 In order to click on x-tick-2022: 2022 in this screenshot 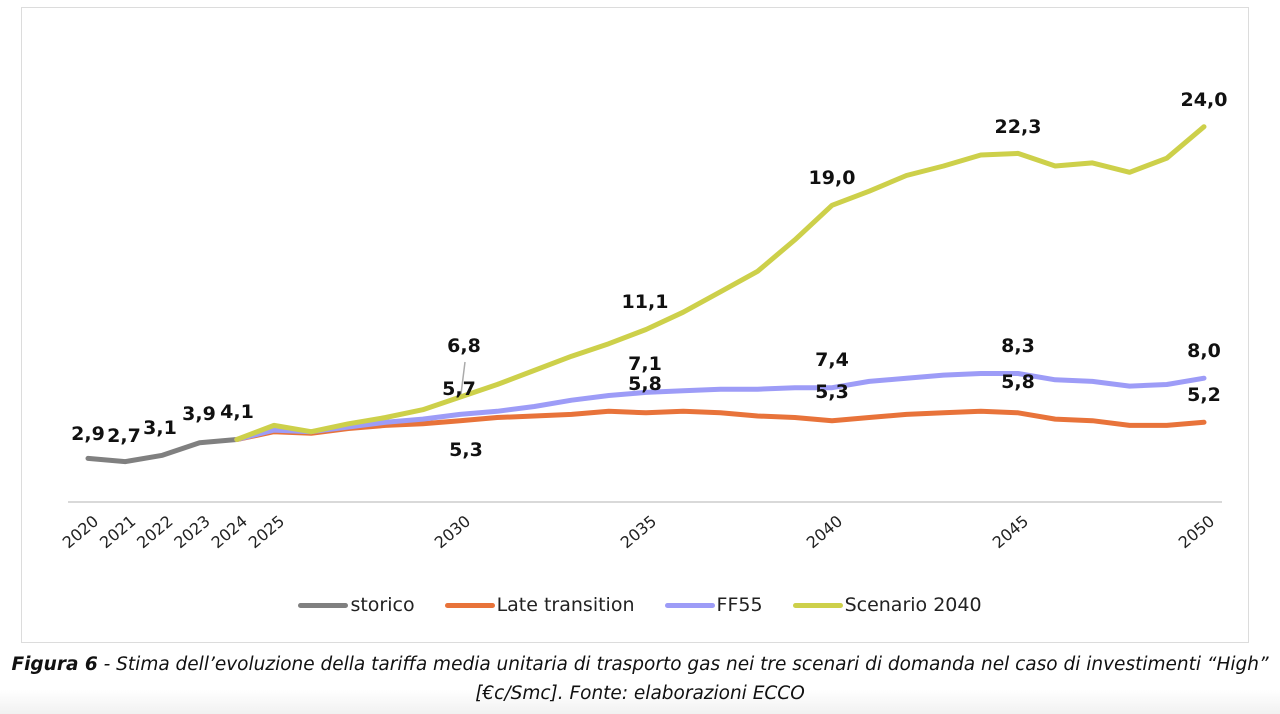, I will do `click(154, 531)`.